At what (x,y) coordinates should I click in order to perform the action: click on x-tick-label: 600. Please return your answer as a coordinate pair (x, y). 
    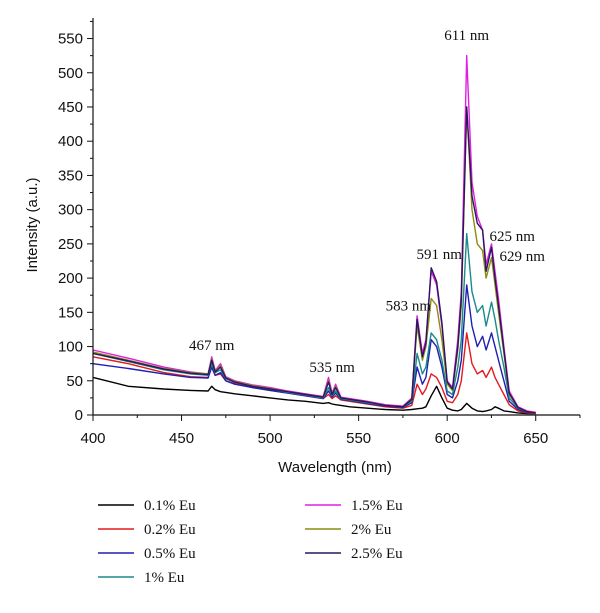
    Looking at the image, I should click on (447, 438).